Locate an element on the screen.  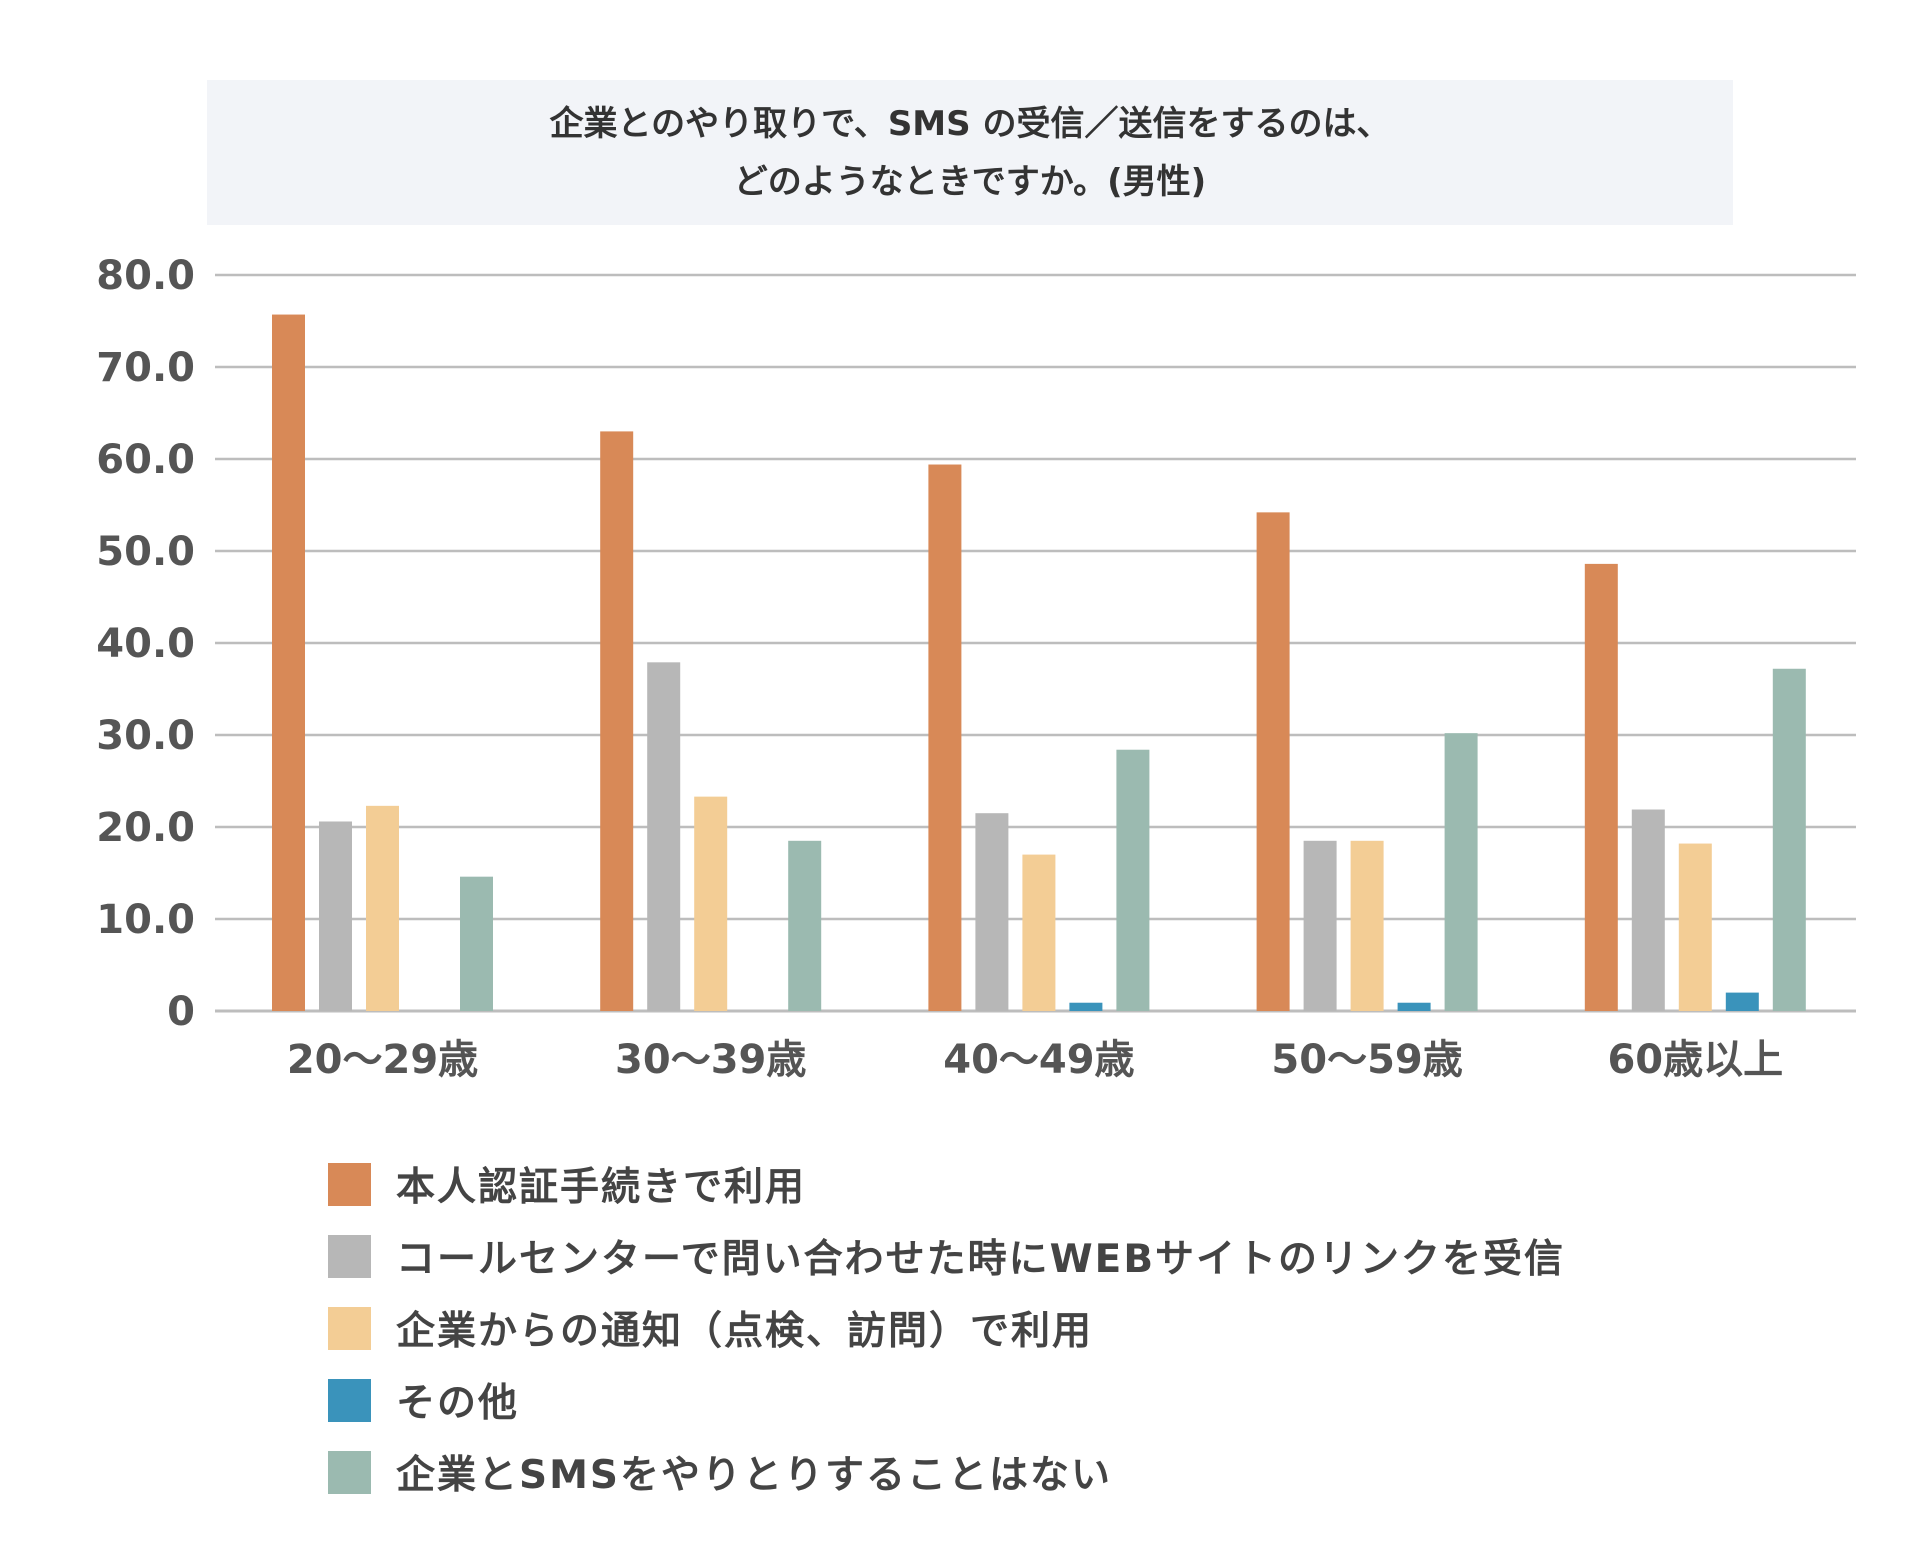
legend-label: 企業とSMSをやりとりすることはない is located at coordinates (754, 1475).